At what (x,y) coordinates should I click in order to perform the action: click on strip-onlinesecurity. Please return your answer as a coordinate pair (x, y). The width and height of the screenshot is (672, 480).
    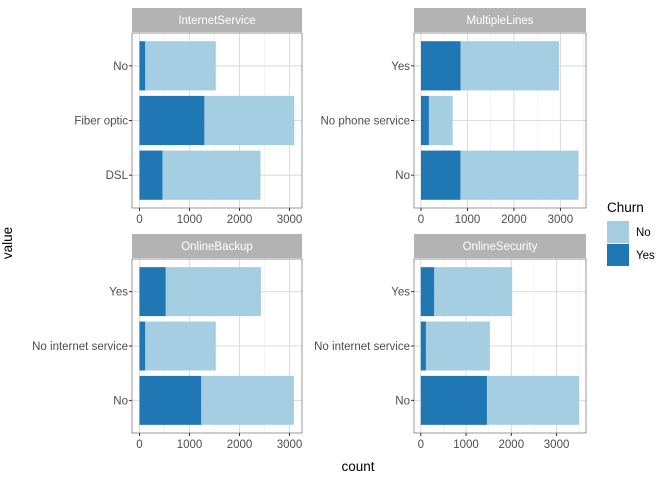
    Looking at the image, I should click on (500, 246).